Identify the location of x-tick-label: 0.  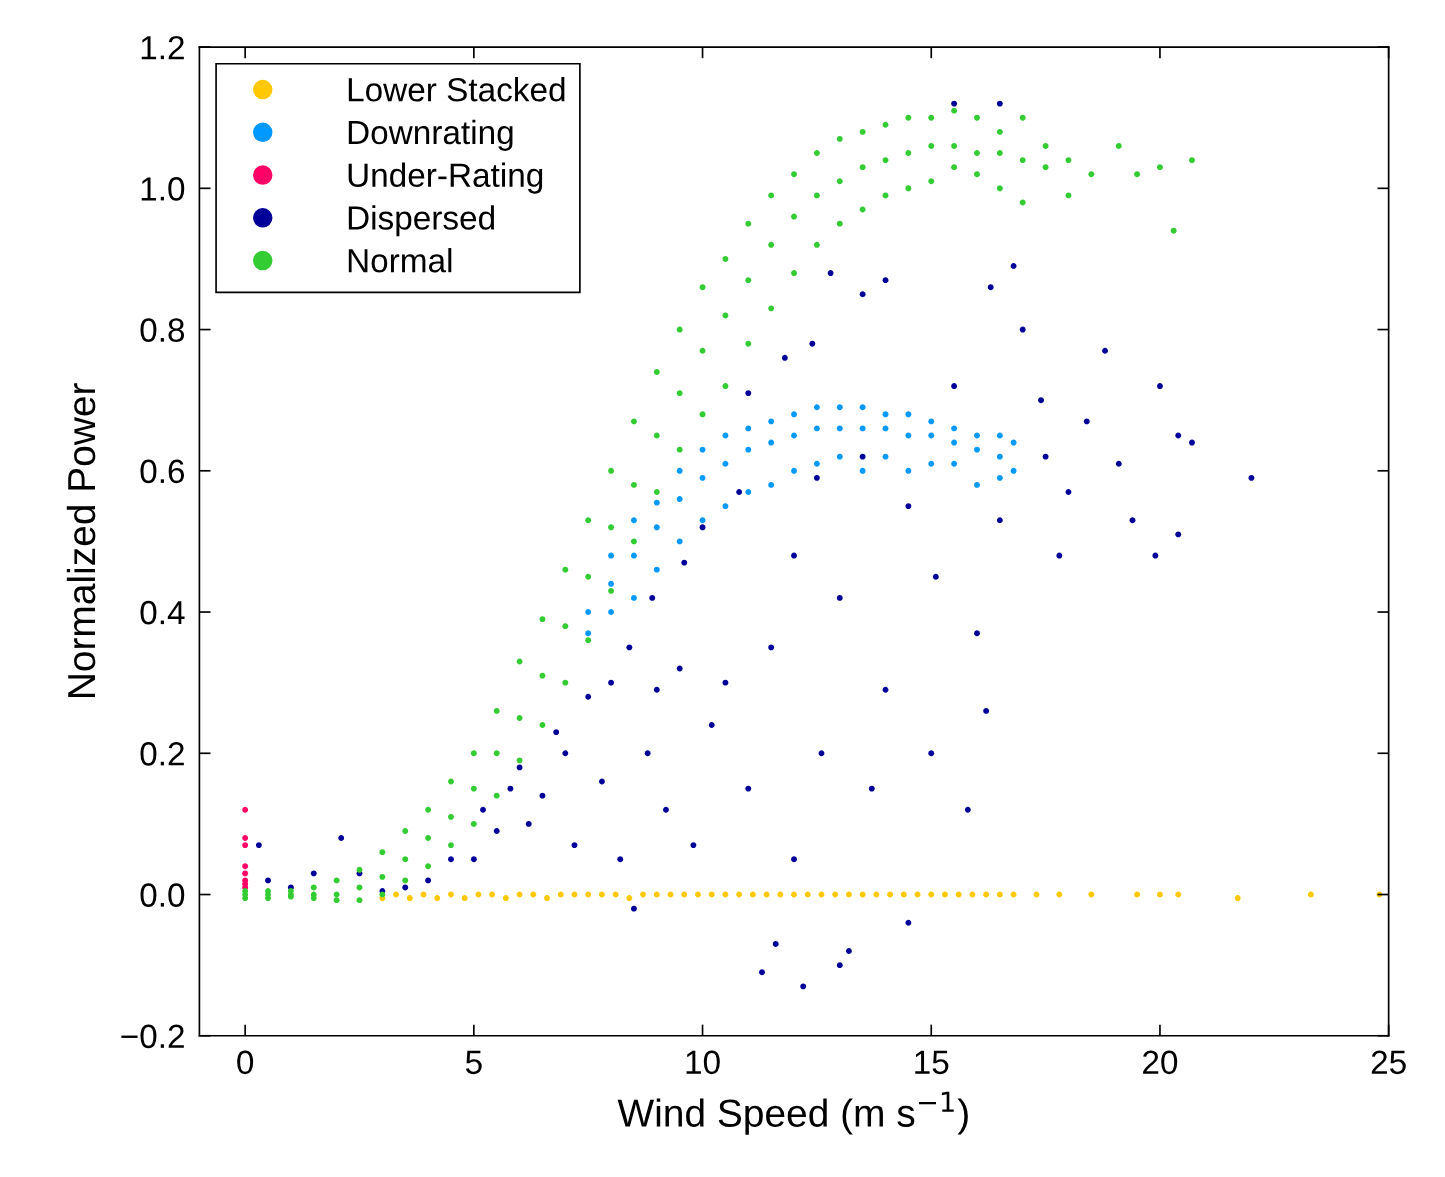
(245, 1062).